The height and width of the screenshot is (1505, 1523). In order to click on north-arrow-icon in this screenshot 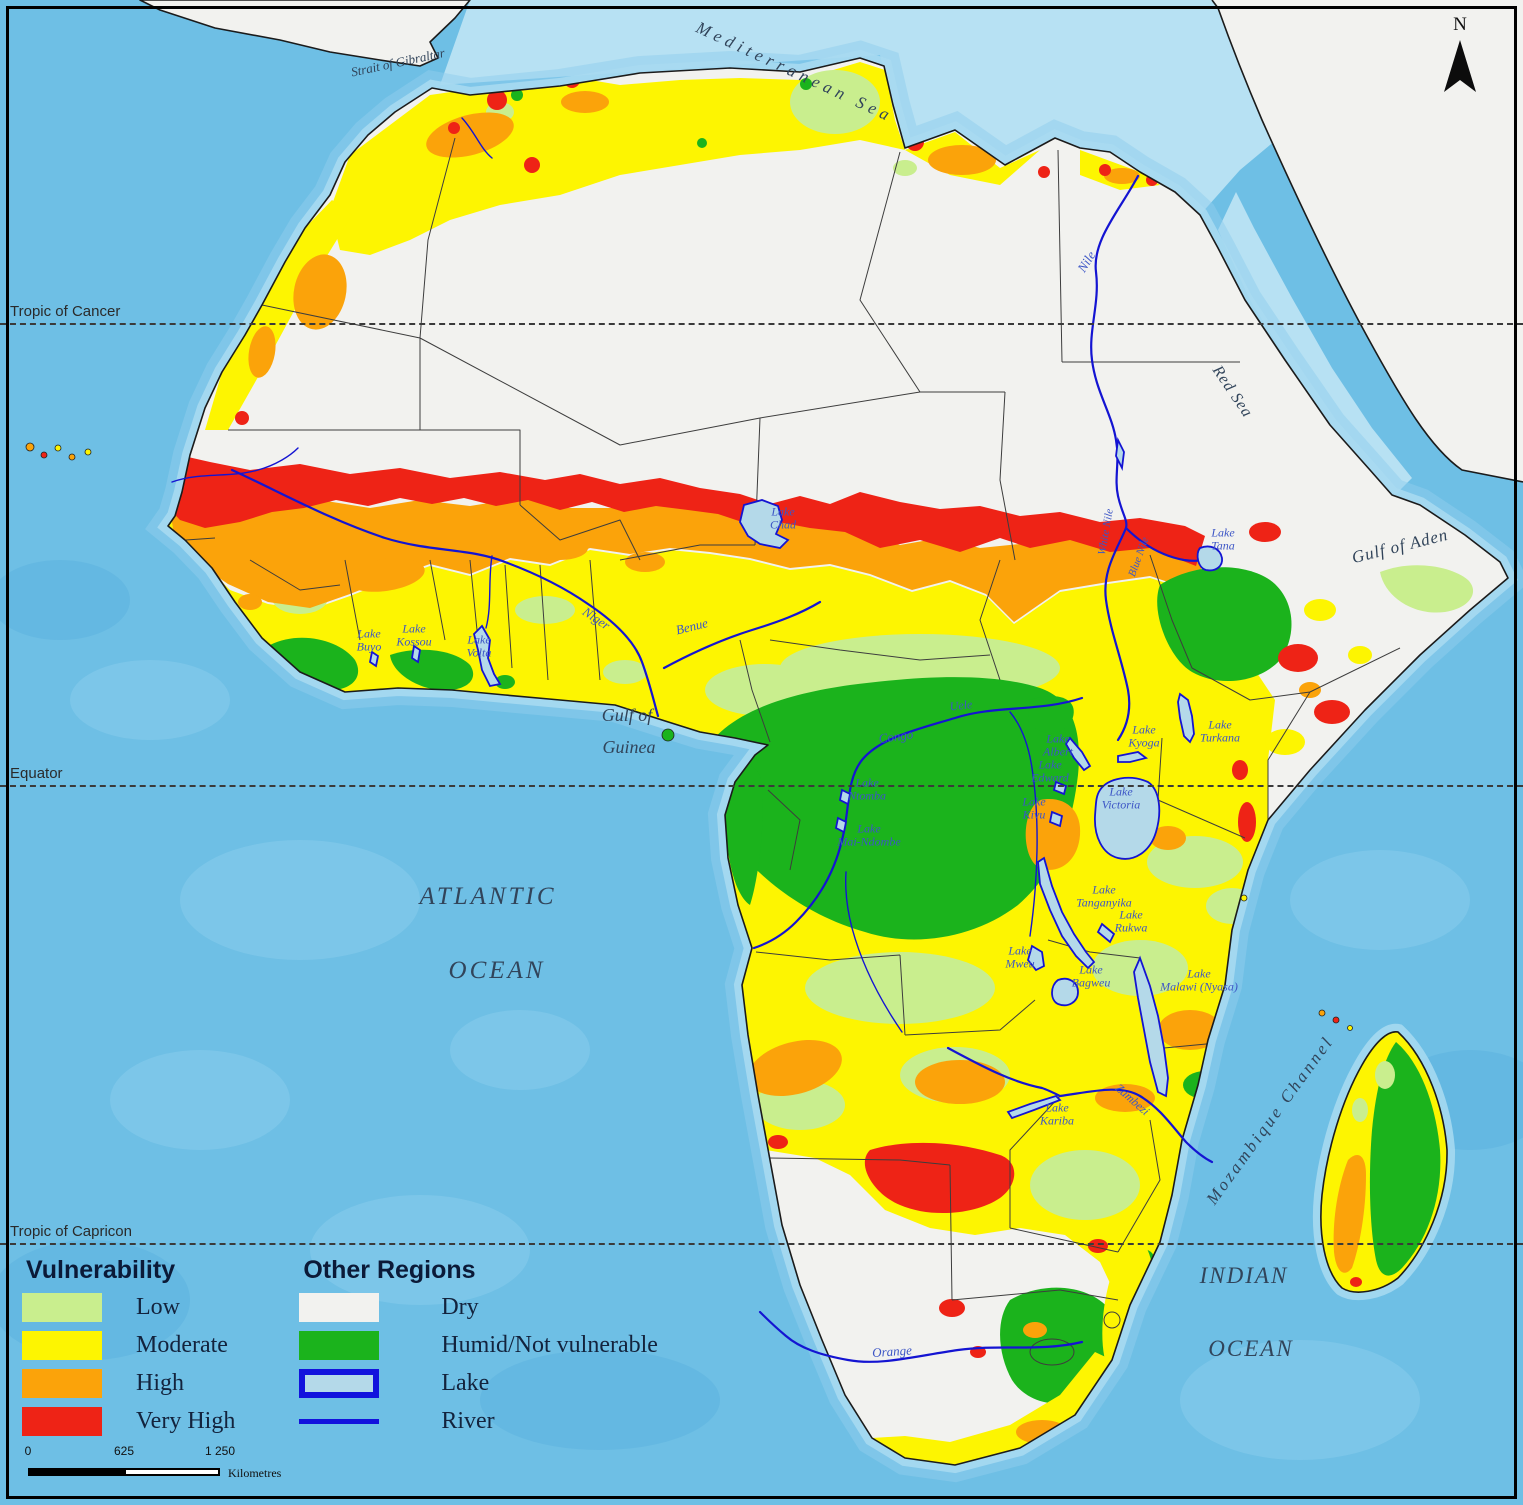, I will do `click(1460, 66)`.